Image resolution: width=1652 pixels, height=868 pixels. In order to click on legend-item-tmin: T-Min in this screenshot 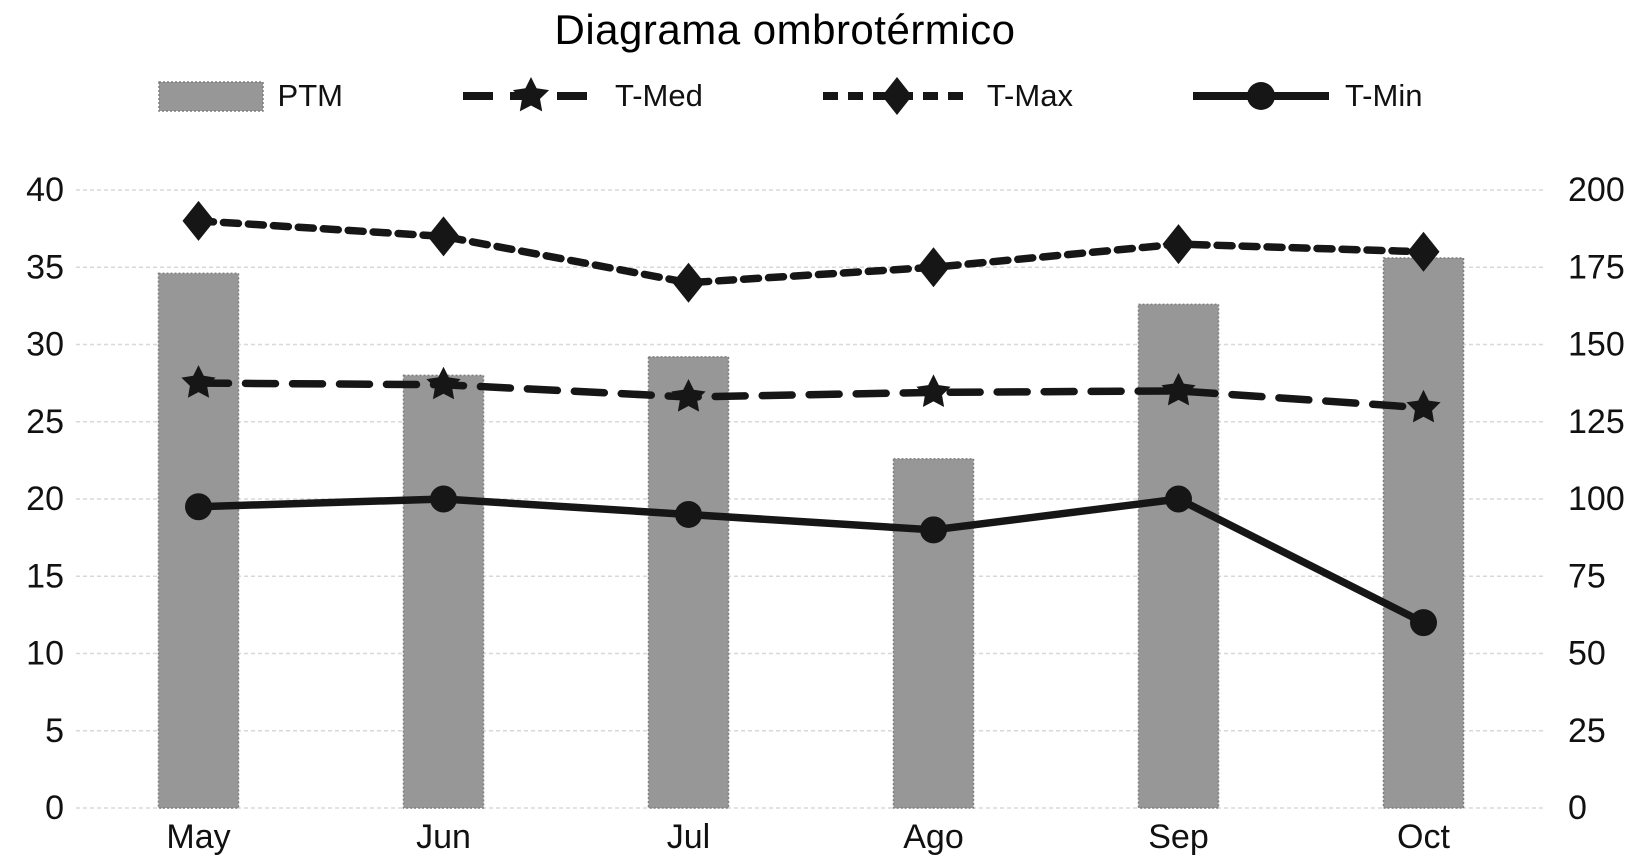, I will do `click(1307, 96)`.